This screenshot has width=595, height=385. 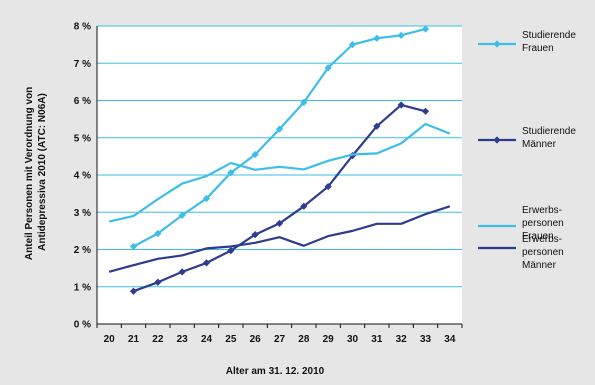 What do you see at coordinates (82, 27) in the screenshot?
I see `y-tick-label: 8 %` at bounding box center [82, 27].